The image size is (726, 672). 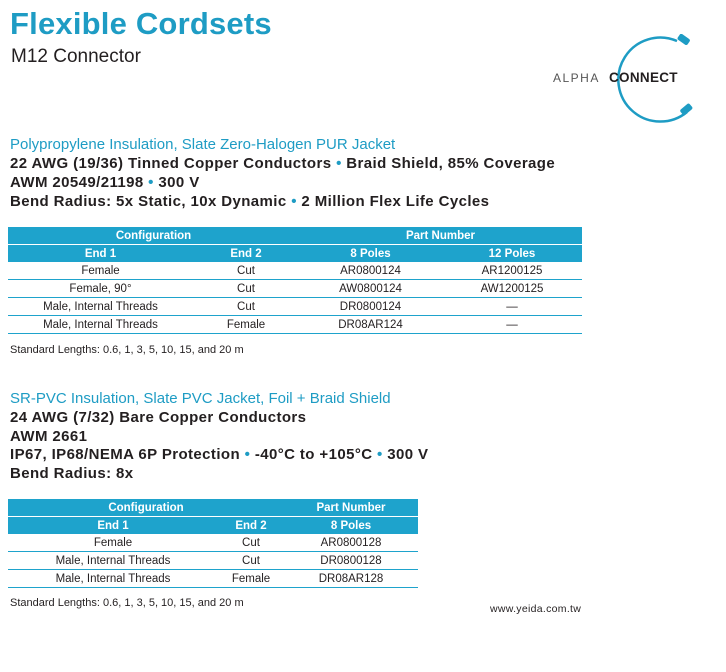 What do you see at coordinates (512, 271) in the screenshot?
I see `cell: AR1200125` at bounding box center [512, 271].